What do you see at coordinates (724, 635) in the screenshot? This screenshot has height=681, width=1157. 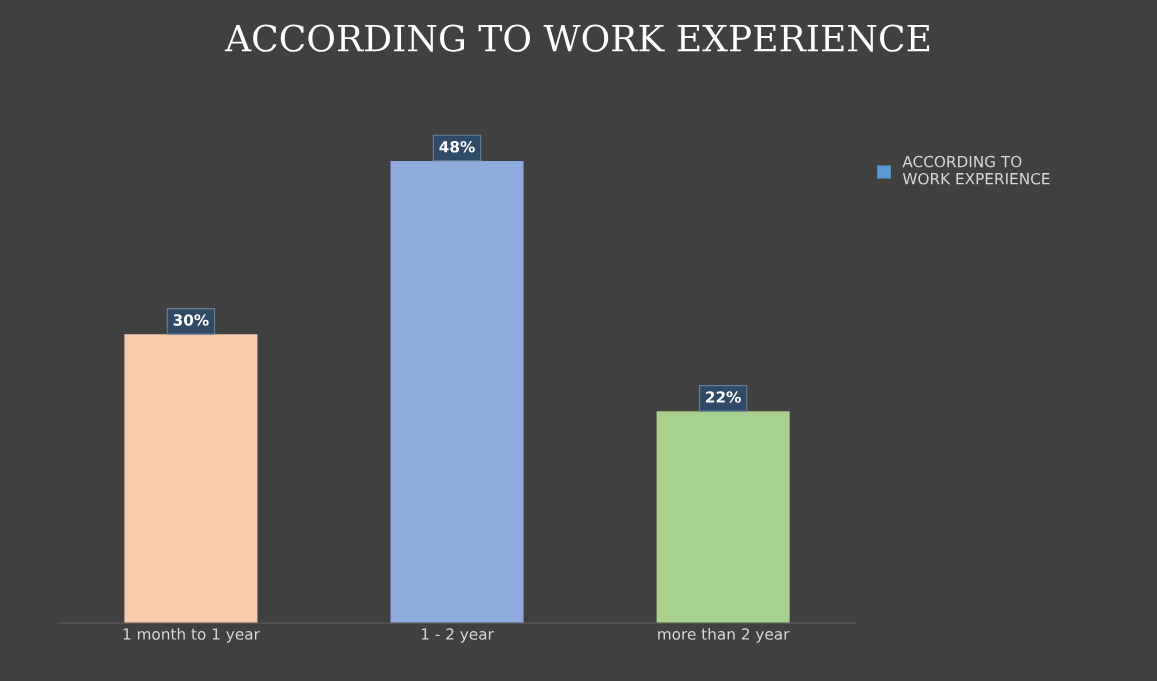 I see `x-tick-label: more than 2 year` at bounding box center [724, 635].